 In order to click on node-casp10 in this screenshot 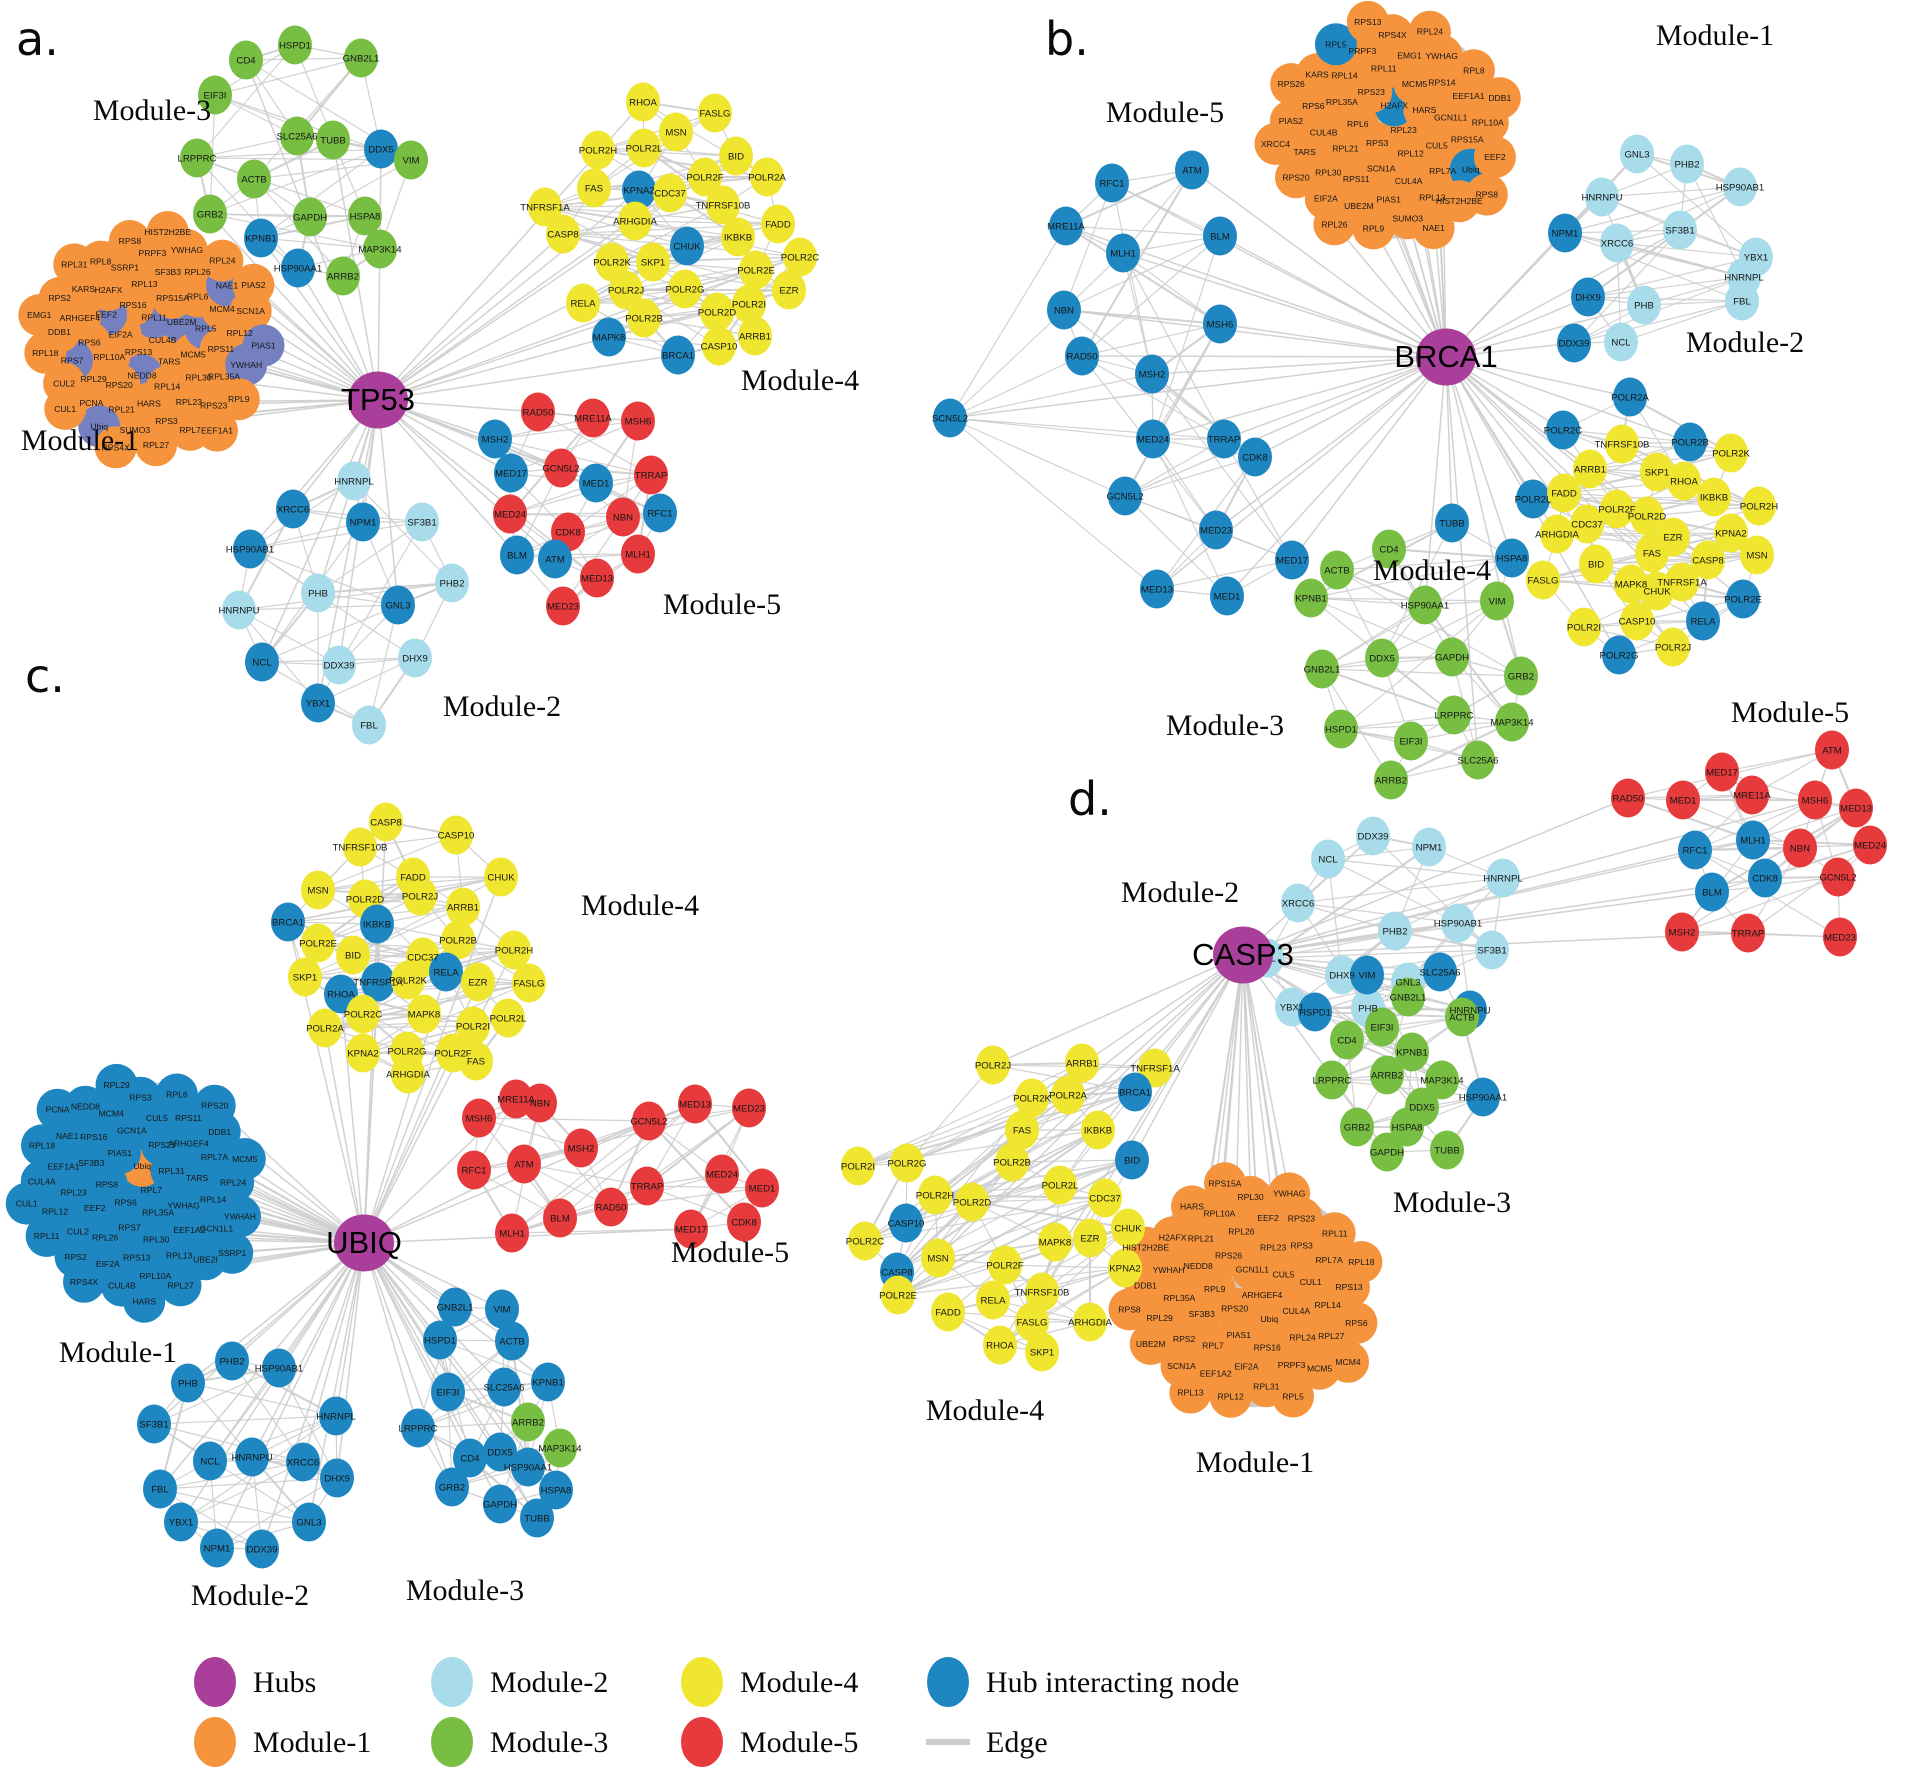, I will do `click(719, 346)`.